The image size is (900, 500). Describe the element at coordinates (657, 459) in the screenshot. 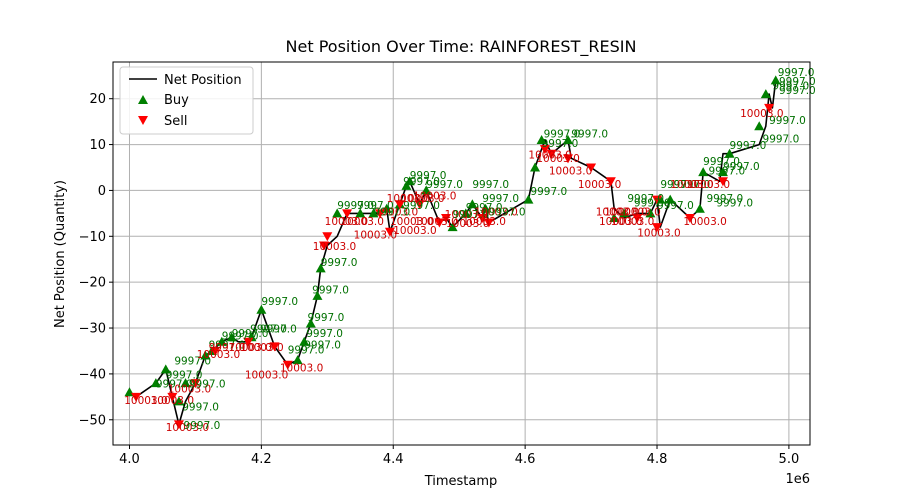

I see `x-tick-label: 4.8` at that location.